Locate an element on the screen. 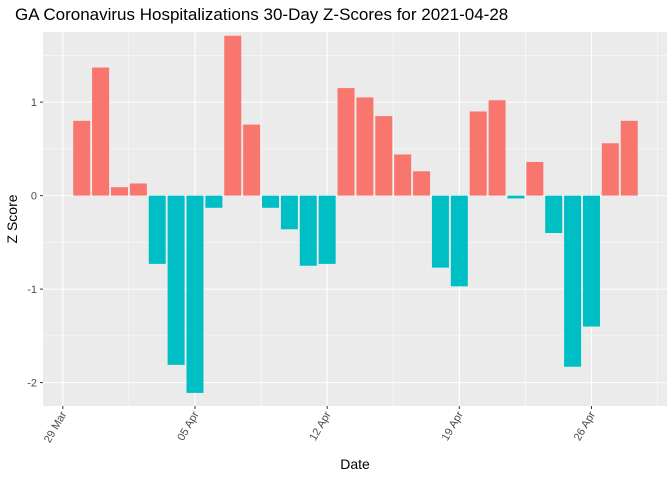  y-axis-title: Z Score is located at coordinates (12, 218).